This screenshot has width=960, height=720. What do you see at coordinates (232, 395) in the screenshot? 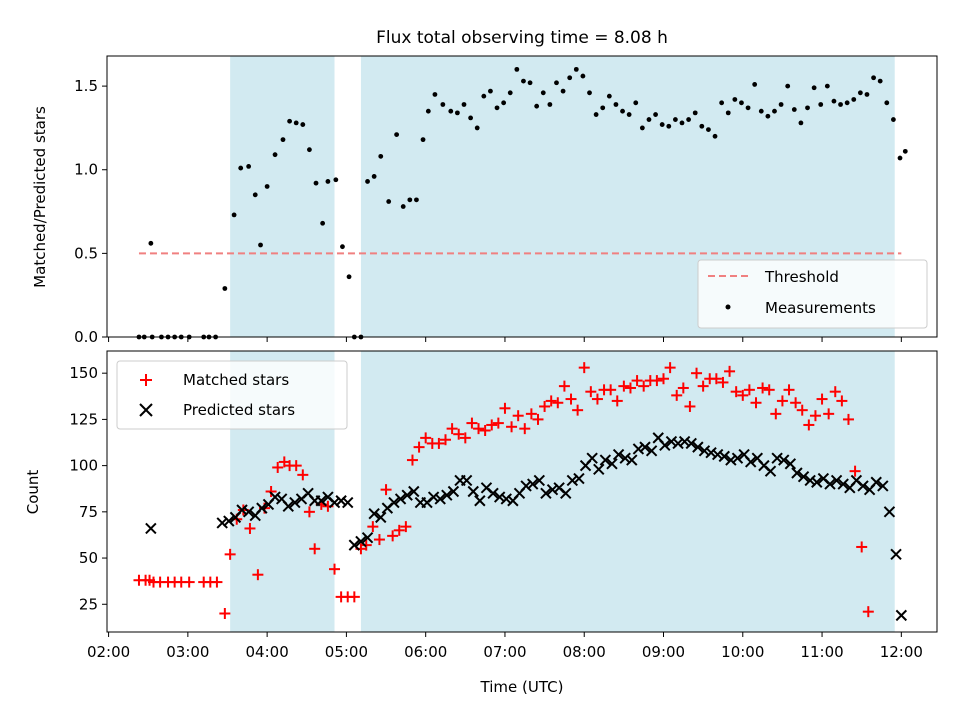
I see `bottom-legend-box` at bounding box center [232, 395].